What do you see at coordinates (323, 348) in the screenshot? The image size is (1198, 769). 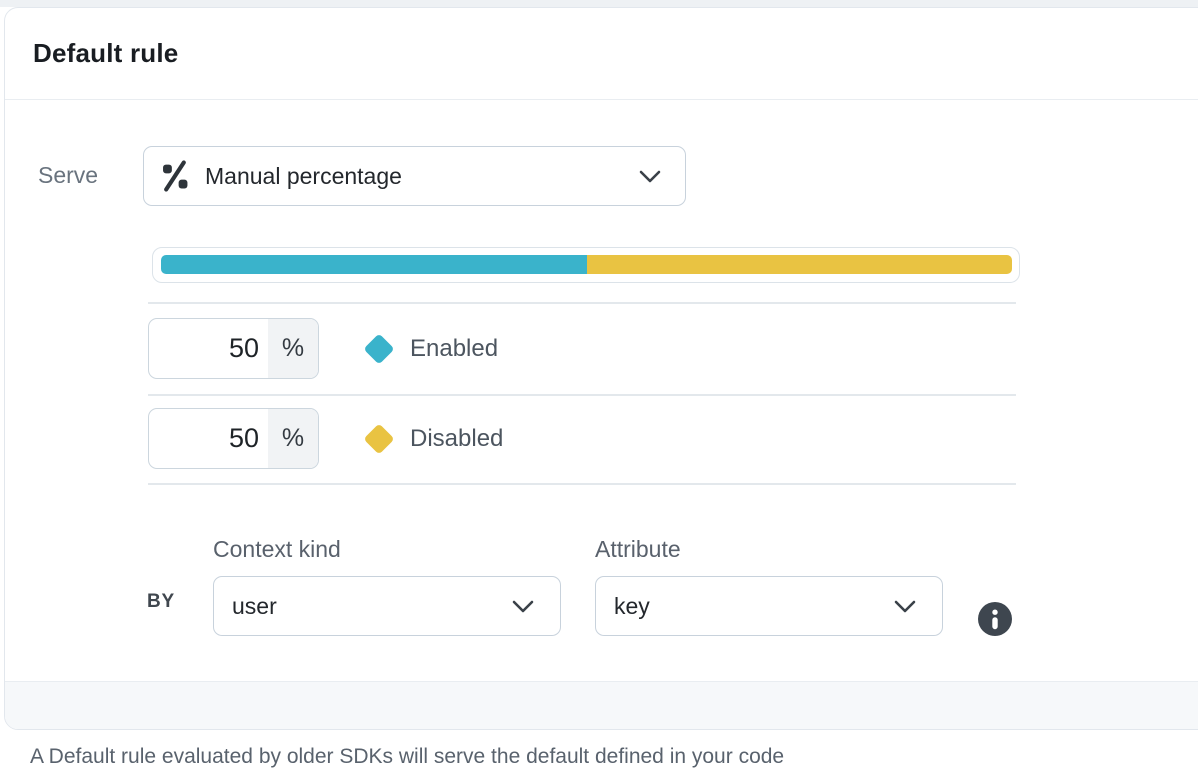 I see `variation-row-enabled: 50 % Enabled` at bounding box center [323, 348].